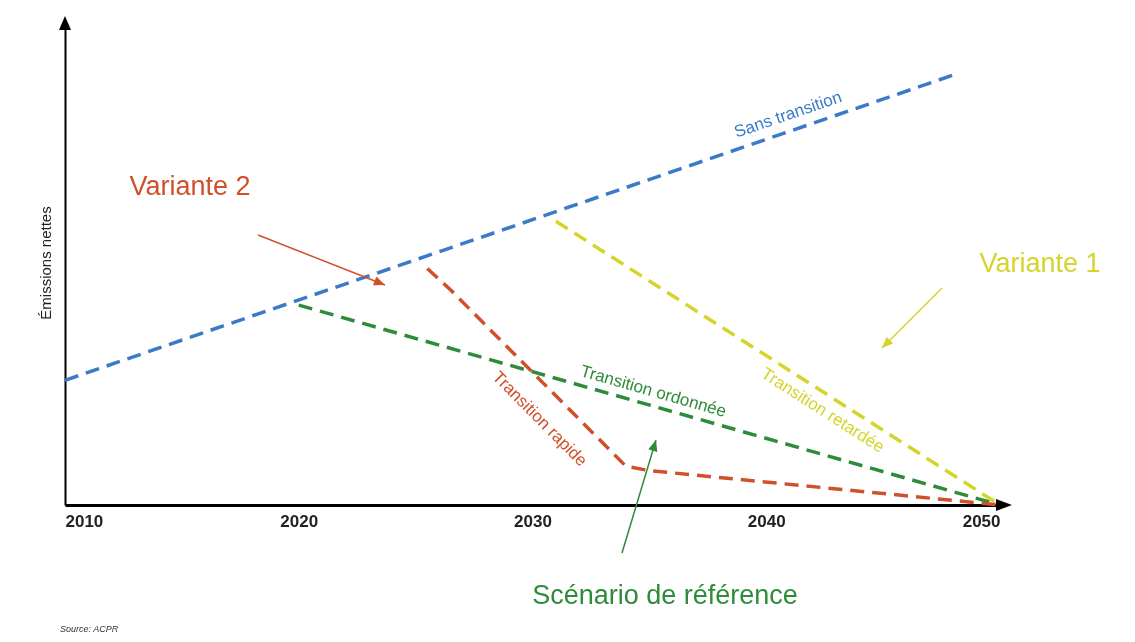  Describe the element at coordinates (89, 629) in the screenshot. I see `source-note: Source: ACPR` at that location.